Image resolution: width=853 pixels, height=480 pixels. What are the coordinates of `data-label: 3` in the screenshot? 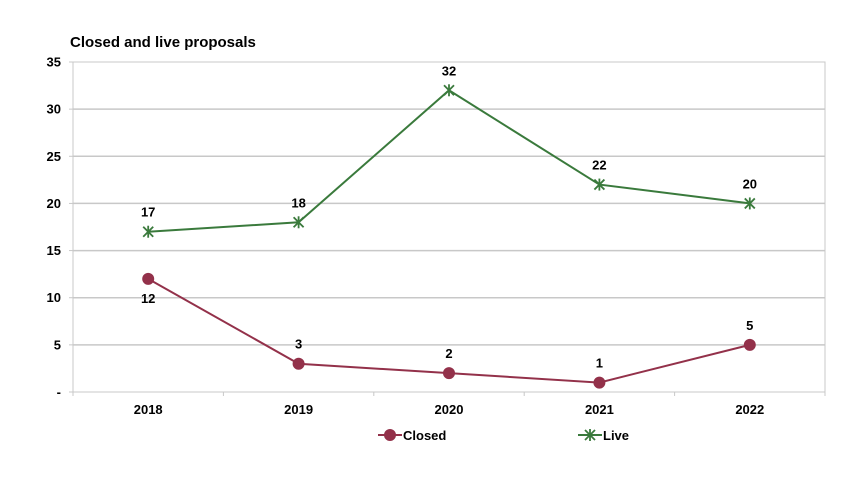 It's located at (298, 344).